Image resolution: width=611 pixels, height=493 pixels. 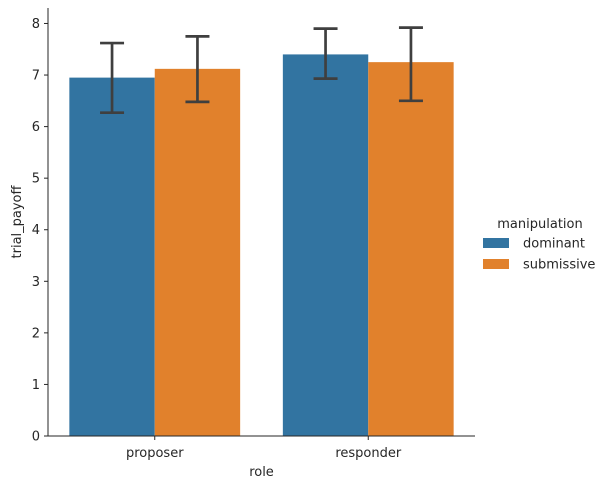 What do you see at coordinates (36, 282) in the screenshot?
I see `y-tick-label-3: 3` at bounding box center [36, 282].